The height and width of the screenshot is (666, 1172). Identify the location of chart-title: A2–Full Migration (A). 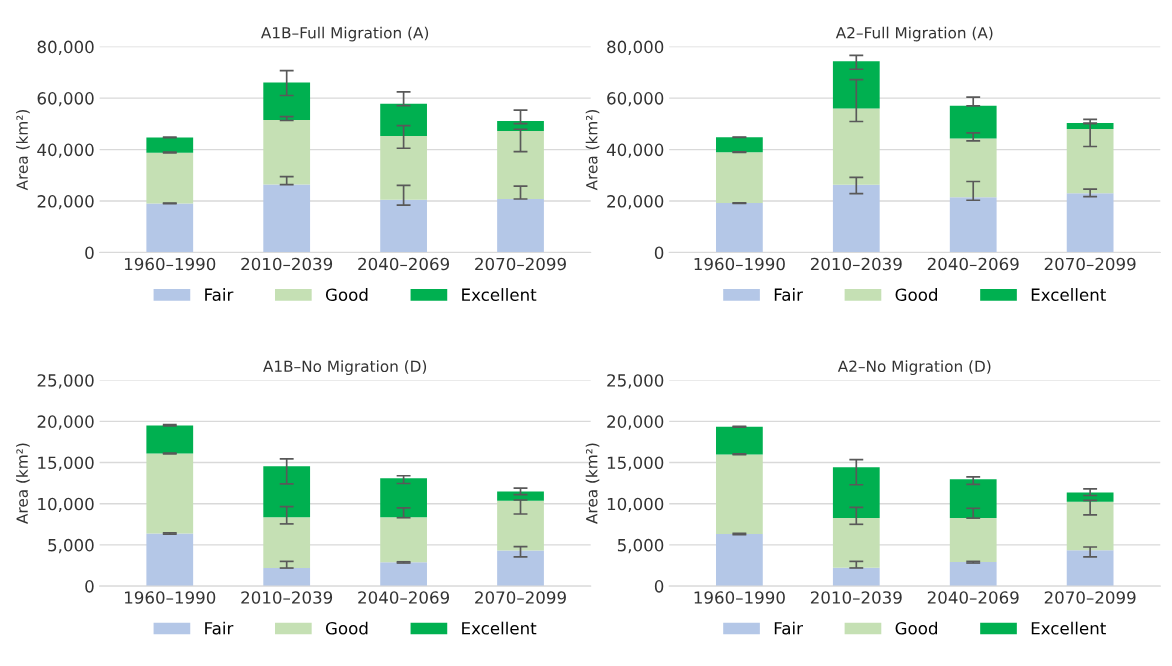
(914, 34).